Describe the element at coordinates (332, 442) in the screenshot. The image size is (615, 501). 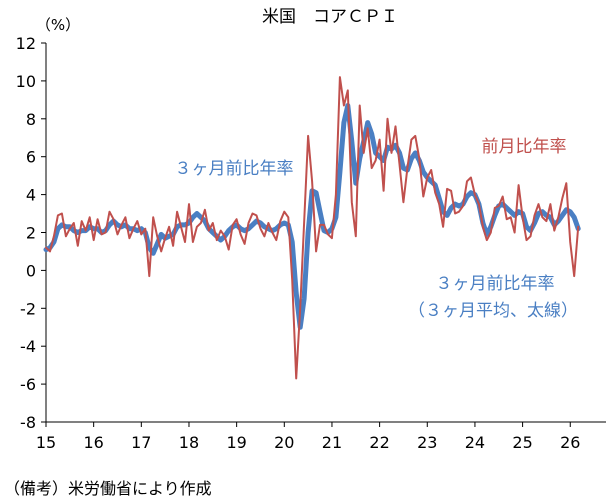
I see `x-tick-label: 21` at that location.